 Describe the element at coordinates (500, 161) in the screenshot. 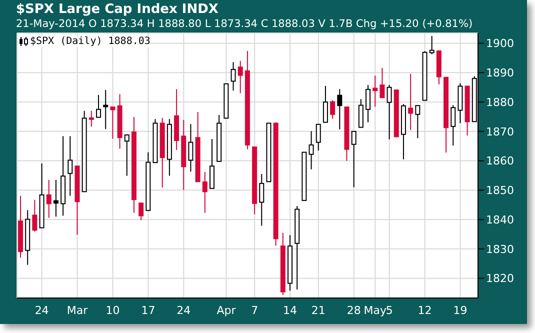

I see `y-tick-label: 1860` at that location.